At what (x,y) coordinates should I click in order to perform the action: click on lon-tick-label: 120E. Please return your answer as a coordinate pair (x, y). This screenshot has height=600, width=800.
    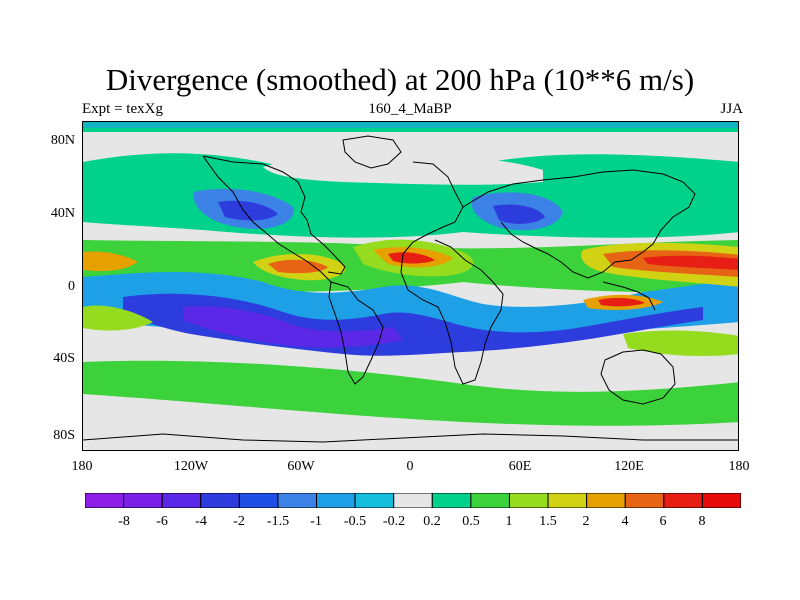
    Looking at the image, I should click on (629, 466).